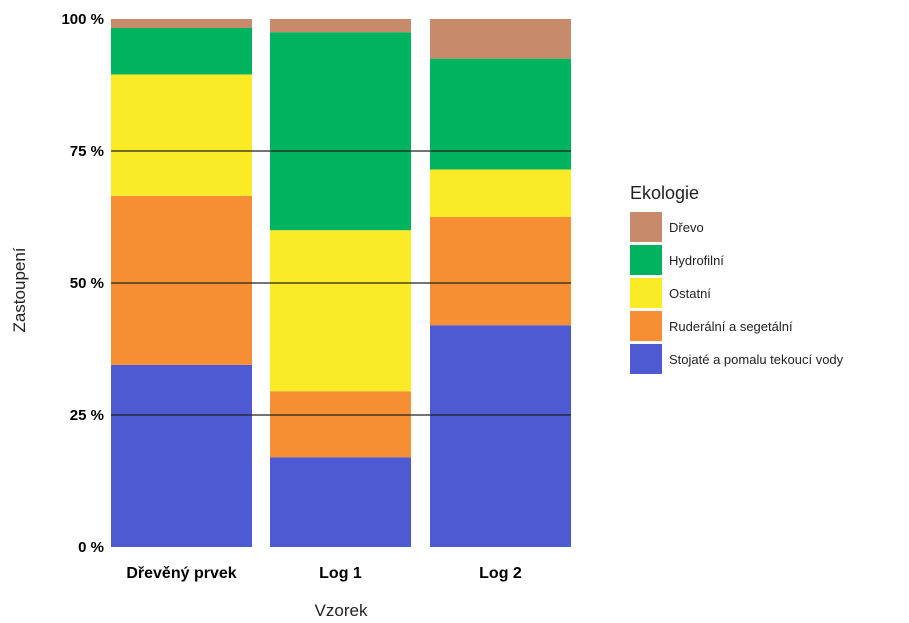 Image resolution: width=909 pixels, height=623 pixels. What do you see at coordinates (181, 51) in the screenshot?
I see `bar-segment-dreveny-prvek-hydrofilni` at bounding box center [181, 51].